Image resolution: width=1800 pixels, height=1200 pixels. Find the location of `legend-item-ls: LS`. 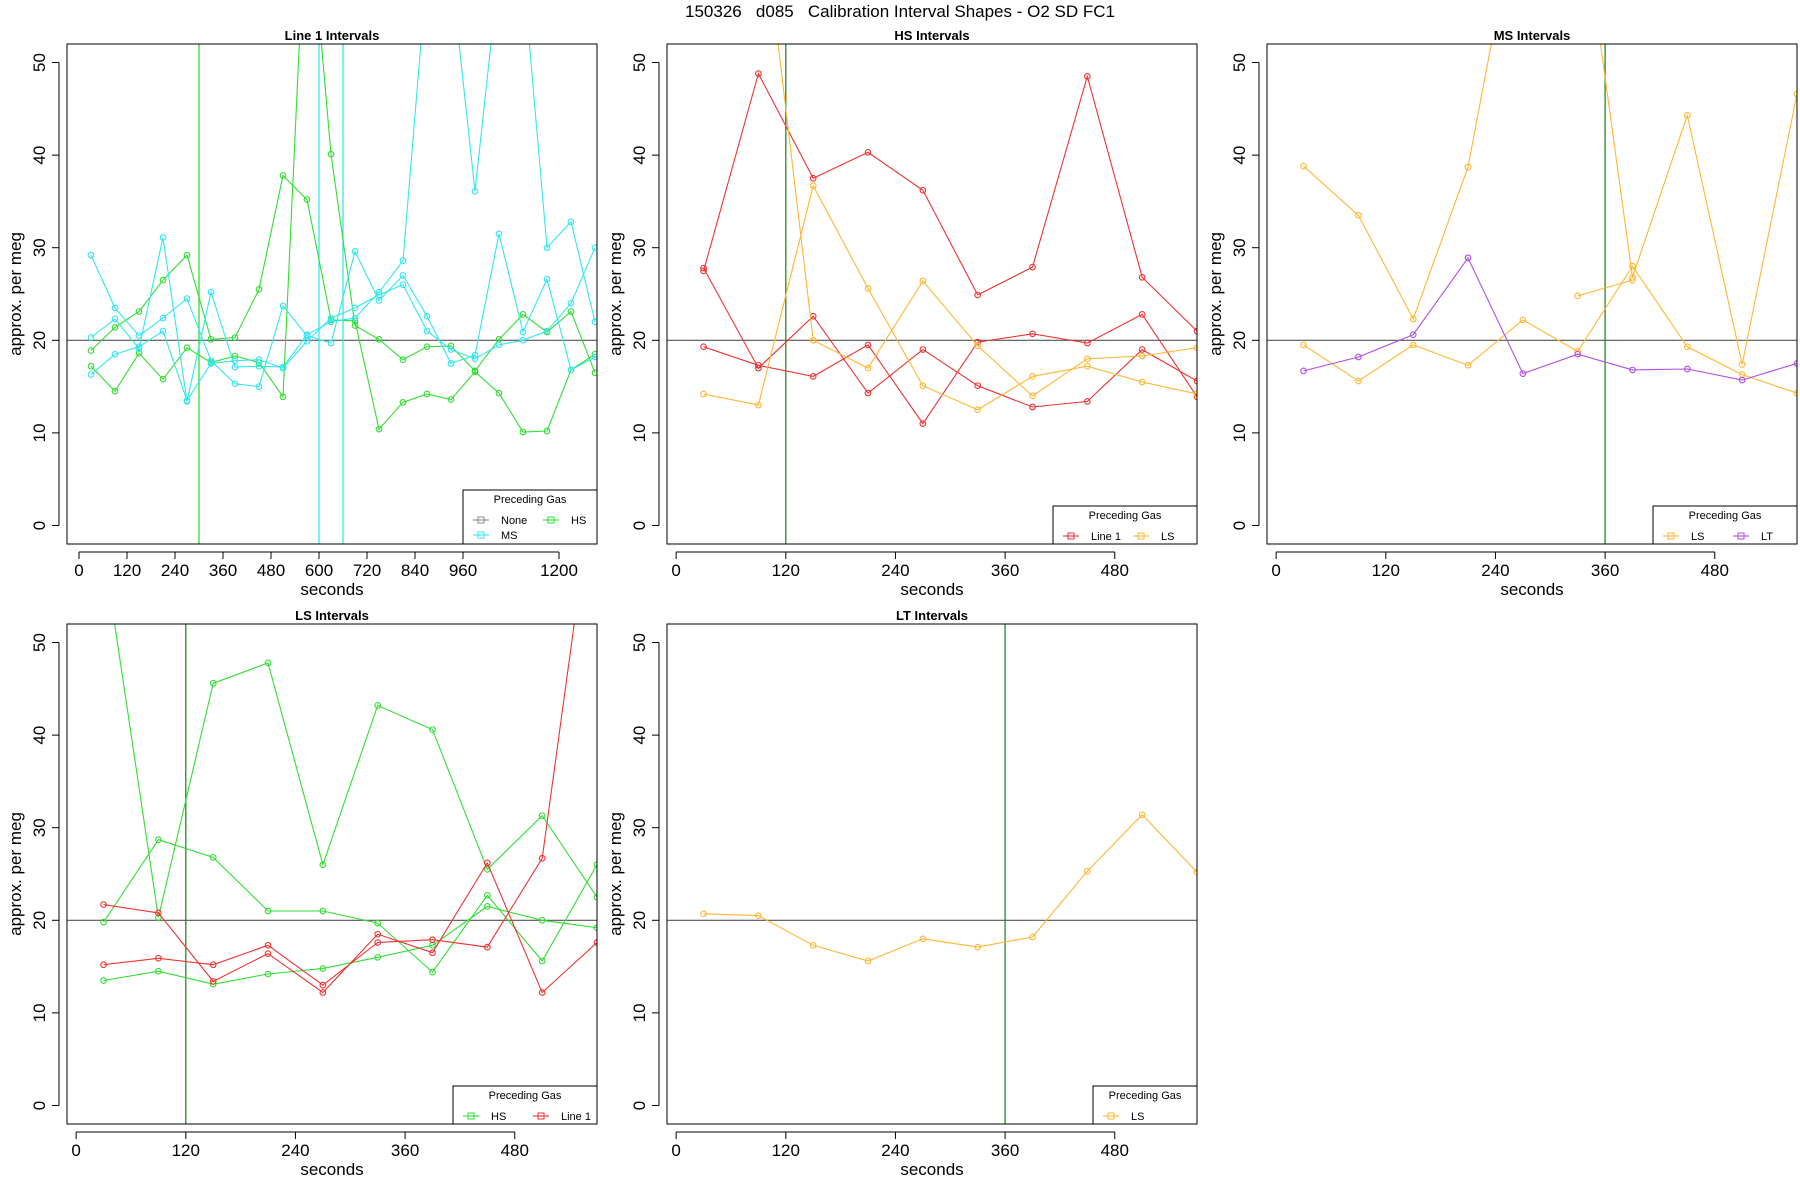

legend-item-ls: LS is located at coordinates (1153, 537).